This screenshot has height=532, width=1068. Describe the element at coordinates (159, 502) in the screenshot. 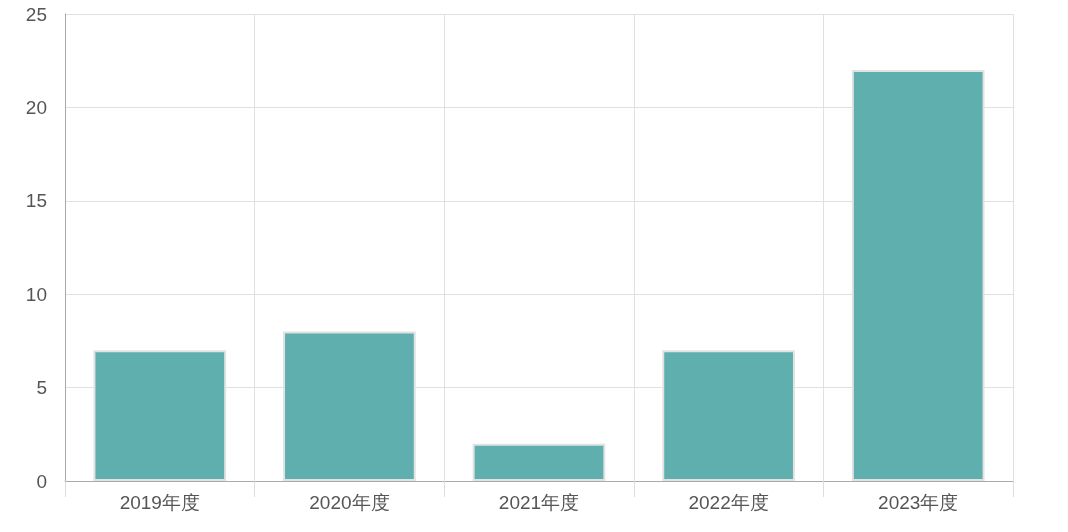

I see `x-tick-label: 2019年度` at that location.